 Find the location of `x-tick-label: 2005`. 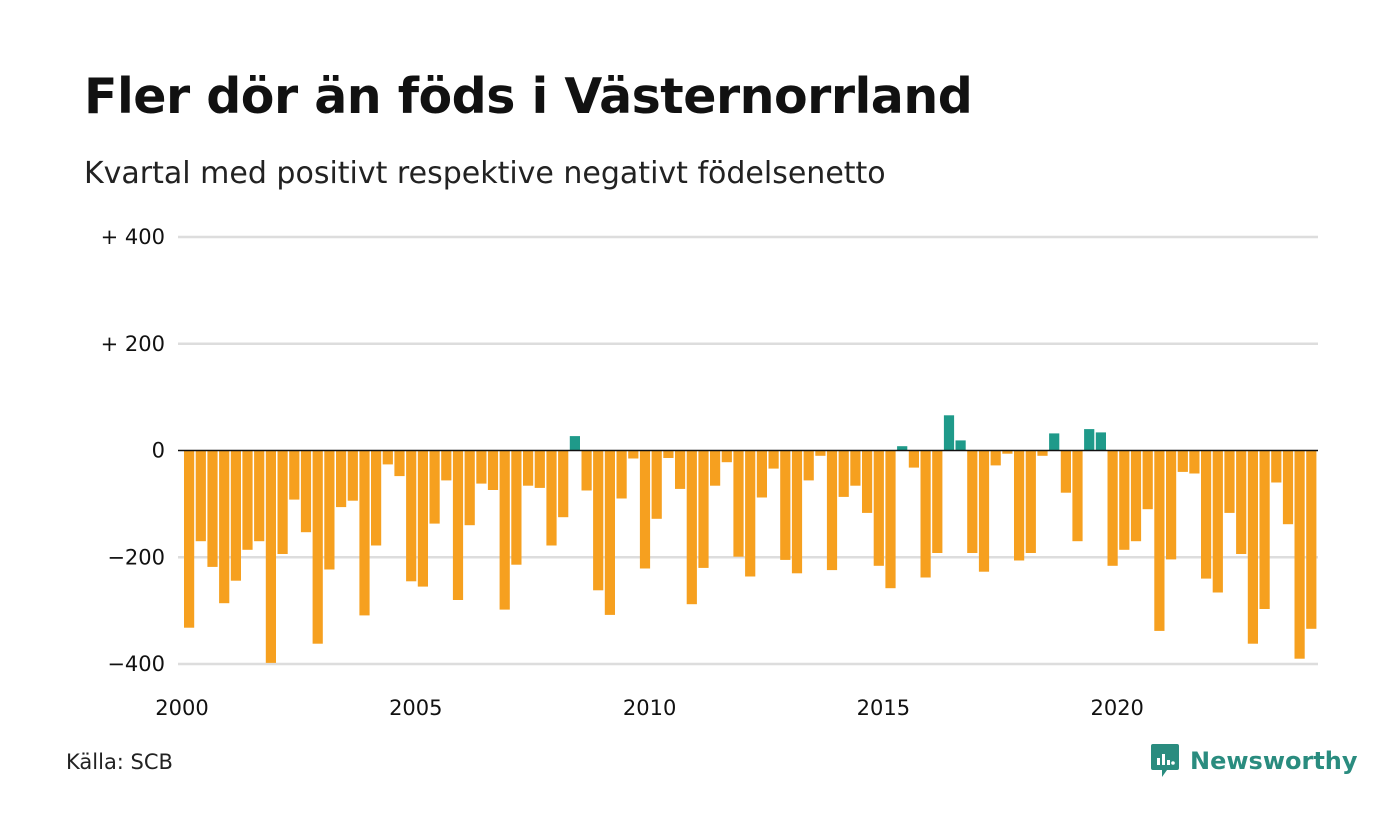

x-tick-label: 2005 is located at coordinates (415, 708).